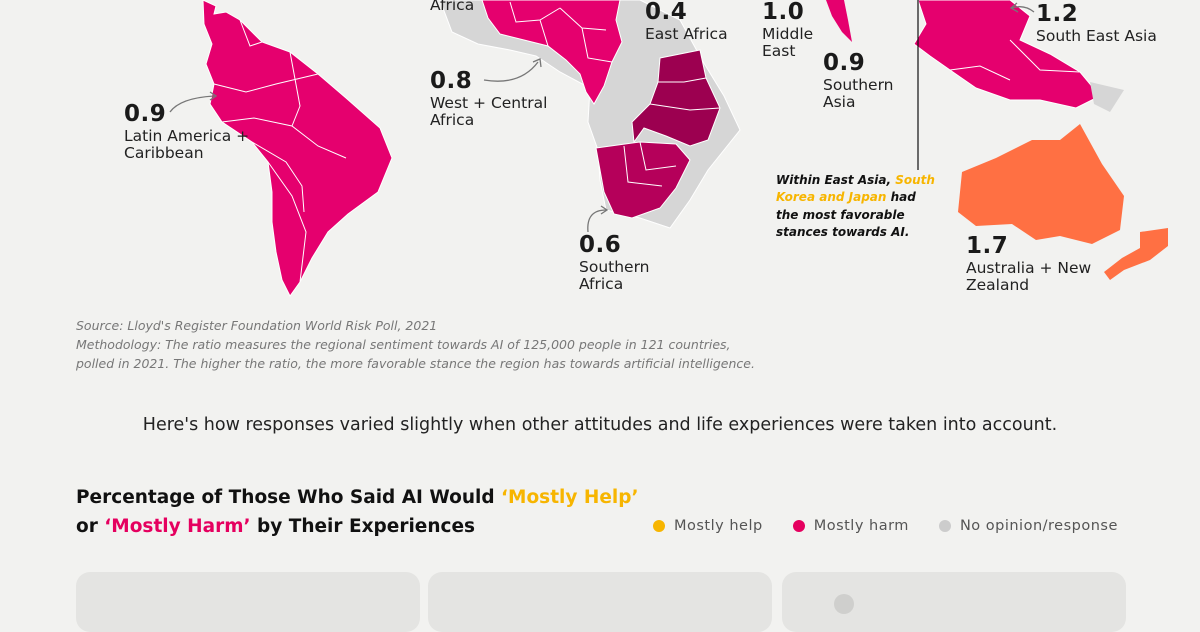  Describe the element at coordinates (686, 33) in the screenshot. I see `label-name: East Africa` at that location.